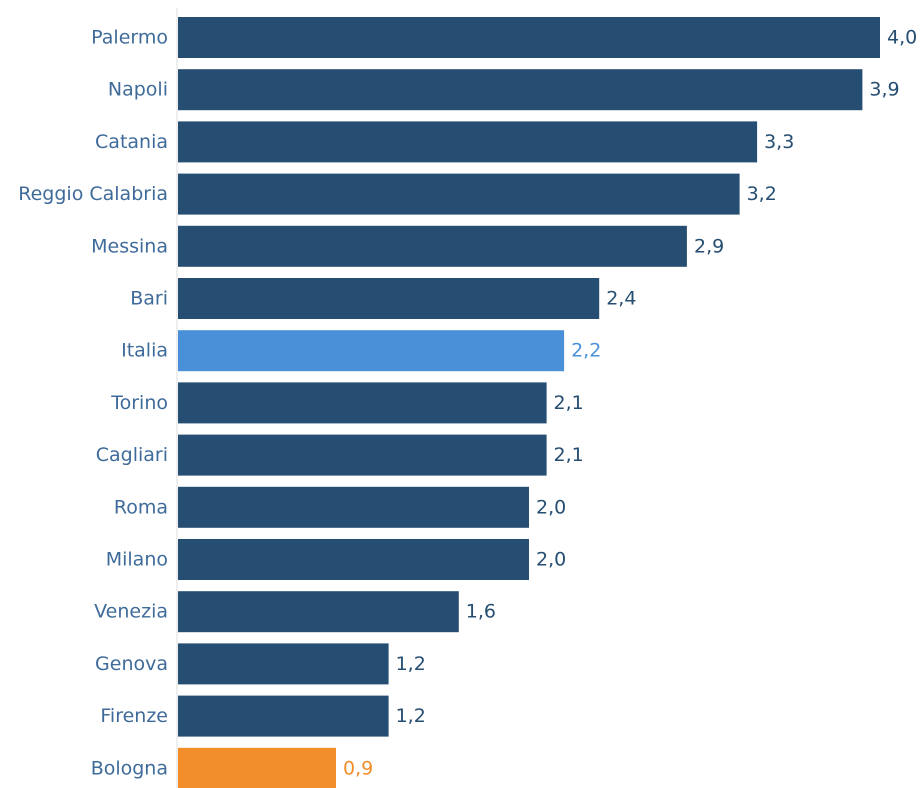 The image size is (921, 788). Describe the element at coordinates (520, 90) in the screenshot. I see `bar-napoli` at that location.